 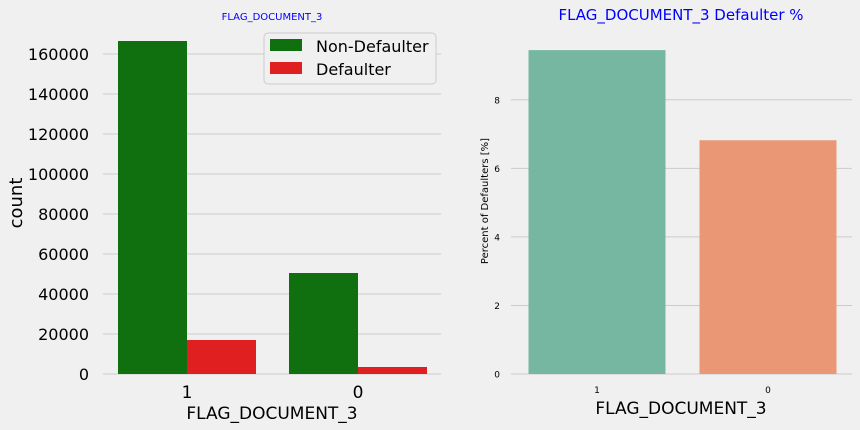 I want to click on left-y-axis-label: count, so click(x=16, y=203).